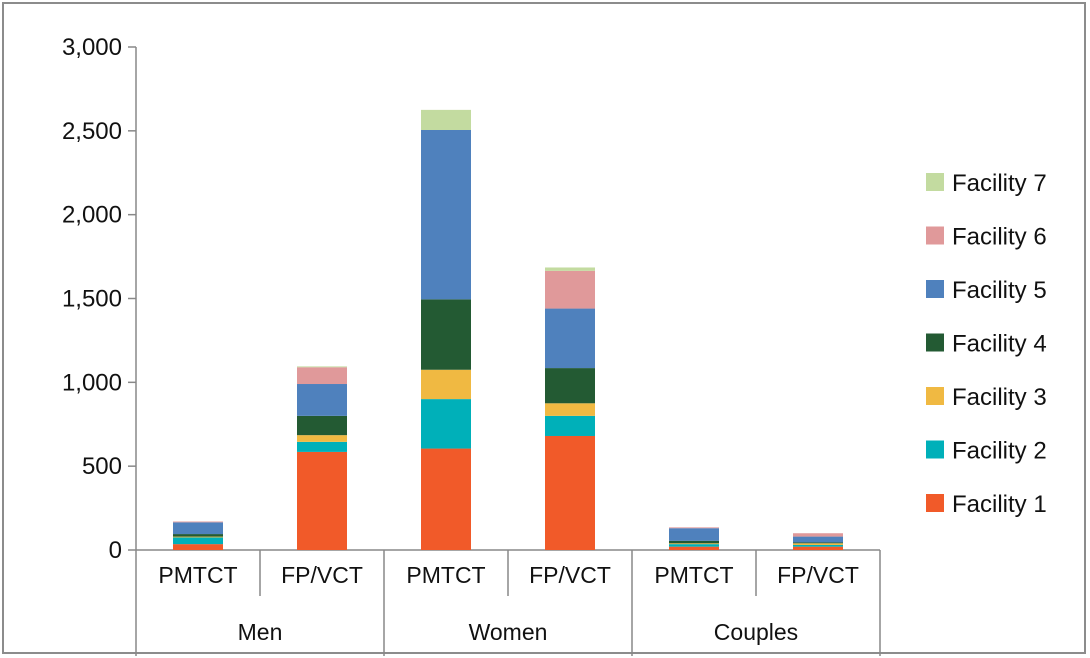  Describe the element at coordinates (92, 131) in the screenshot. I see `y-tick-label: 2,500` at that location.